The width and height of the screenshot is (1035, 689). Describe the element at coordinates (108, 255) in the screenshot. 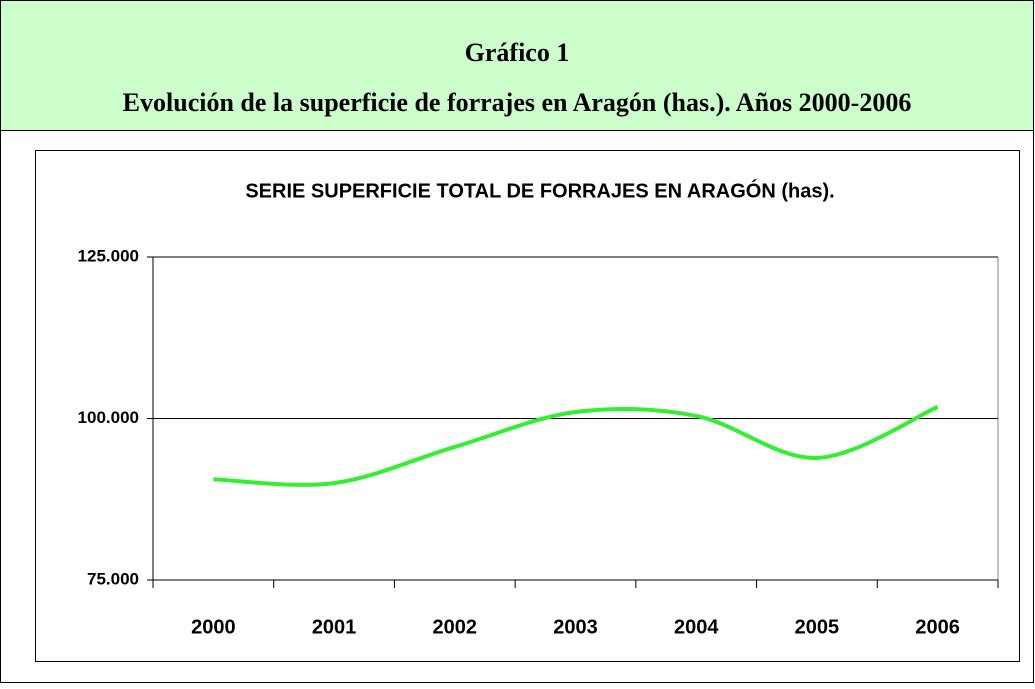

I see `y-tick-label: 125.000` at that location.